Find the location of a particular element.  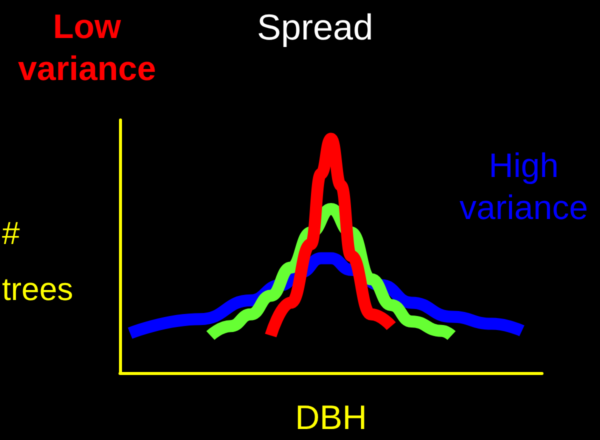

text: High variance is located at coordinates (523, 187).